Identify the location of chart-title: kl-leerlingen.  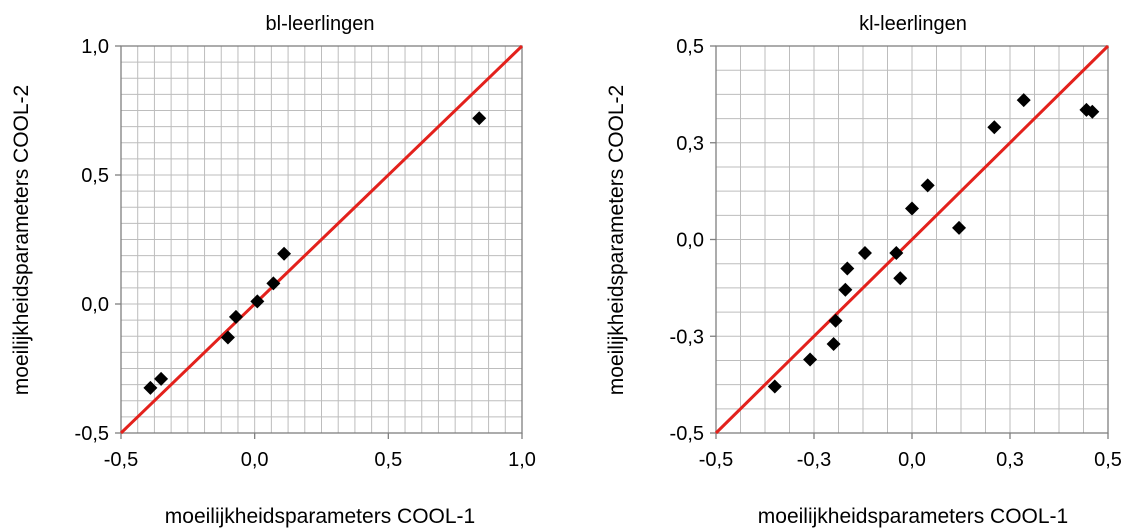
(913, 24).